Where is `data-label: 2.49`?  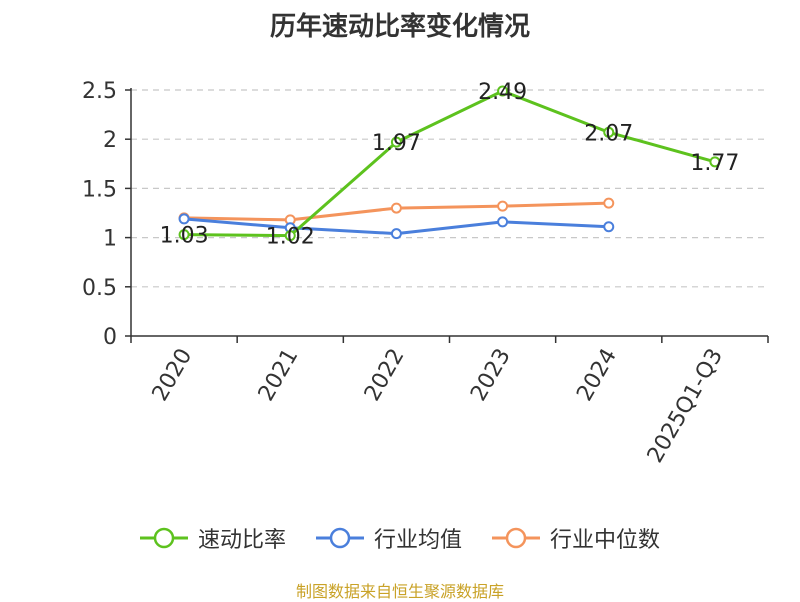 data-label: 2.49 is located at coordinates (502, 92).